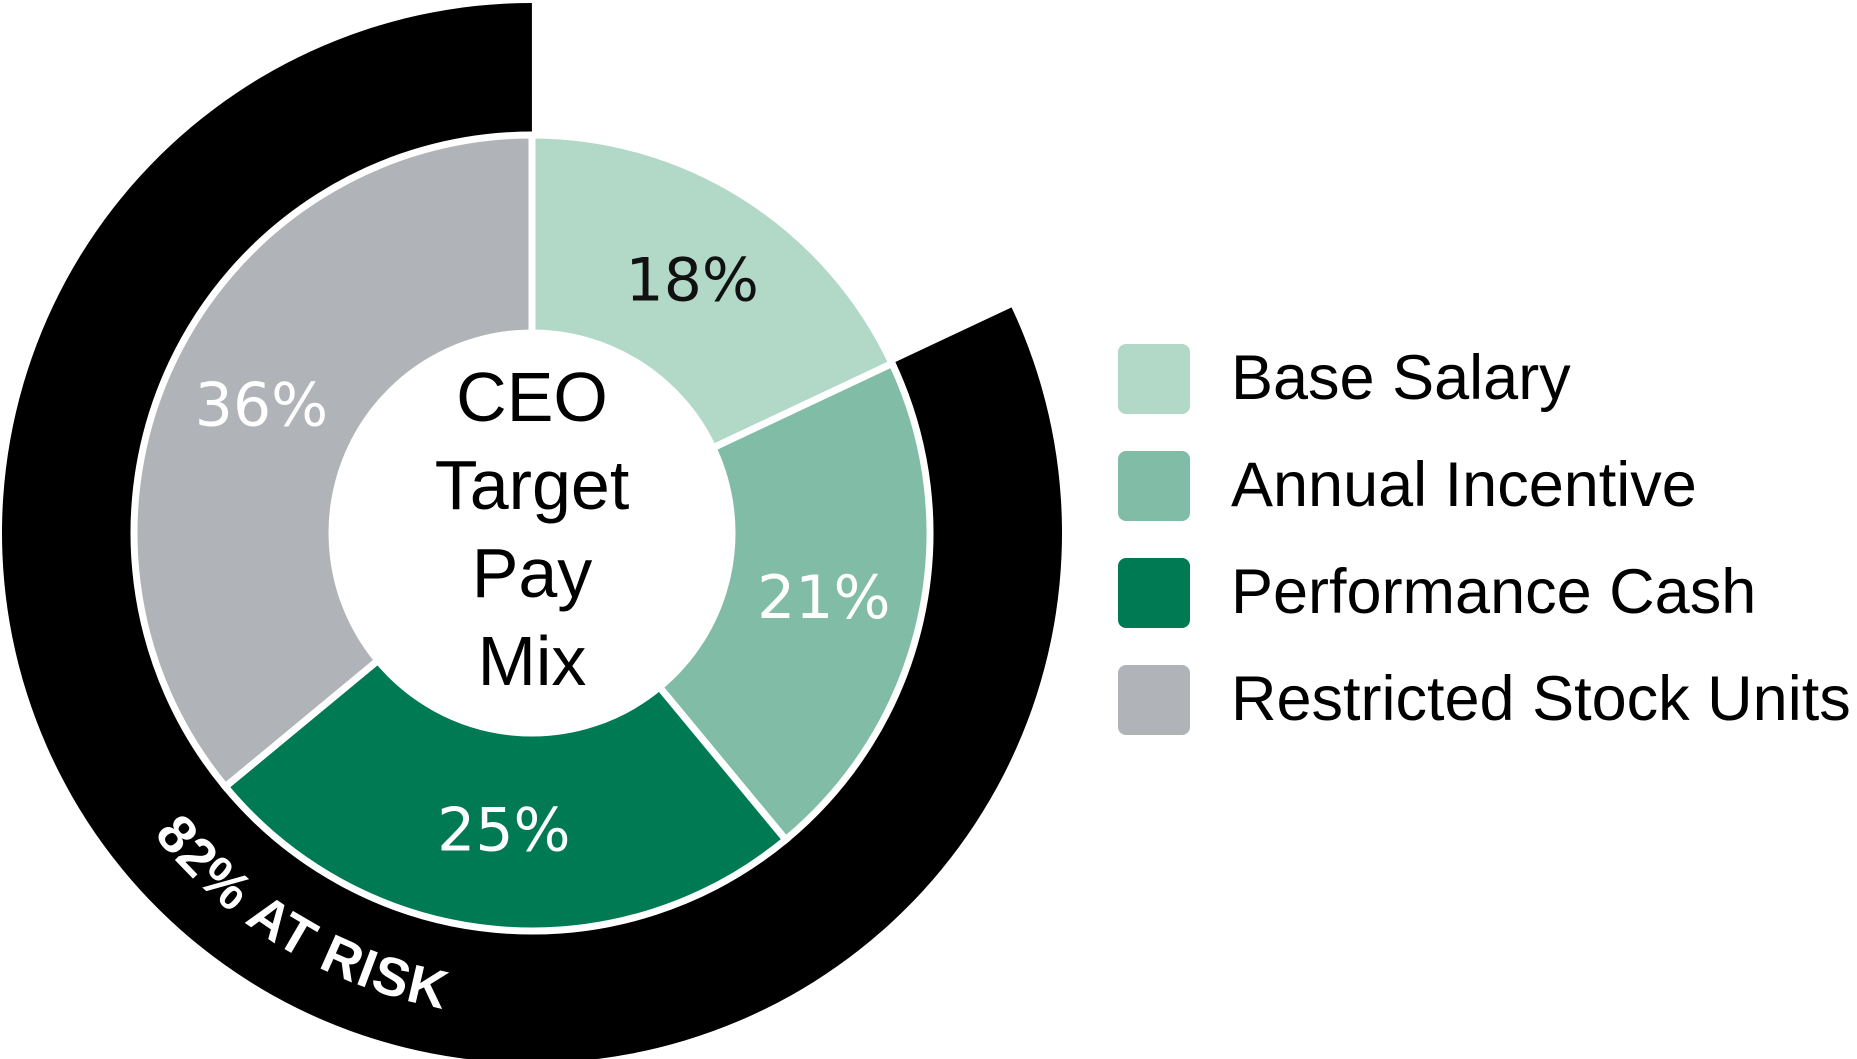  I want to click on center-title-line-4: Mix, so click(532, 661).